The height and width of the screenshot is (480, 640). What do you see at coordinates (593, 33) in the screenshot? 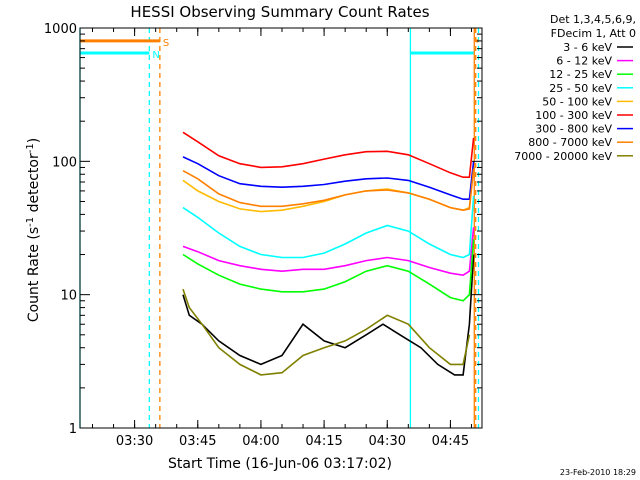
I see `legend-header-2: FDecim 1, Att 0` at bounding box center [593, 33].